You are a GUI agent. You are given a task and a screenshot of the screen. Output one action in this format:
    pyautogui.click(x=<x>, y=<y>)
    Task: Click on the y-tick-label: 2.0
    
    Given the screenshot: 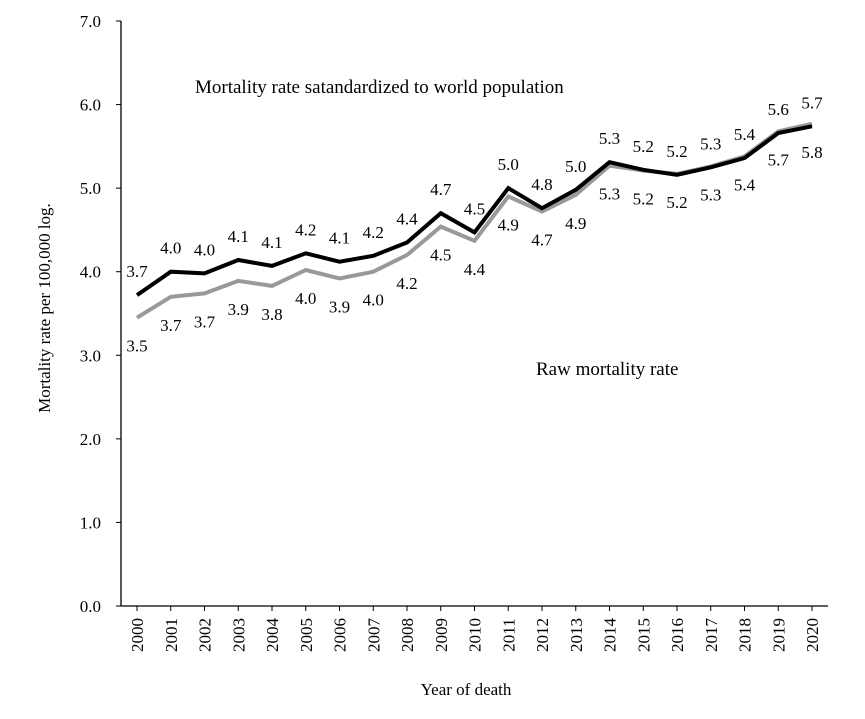 What is the action you would take?
    pyautogui.click(x=90, y=439)
    